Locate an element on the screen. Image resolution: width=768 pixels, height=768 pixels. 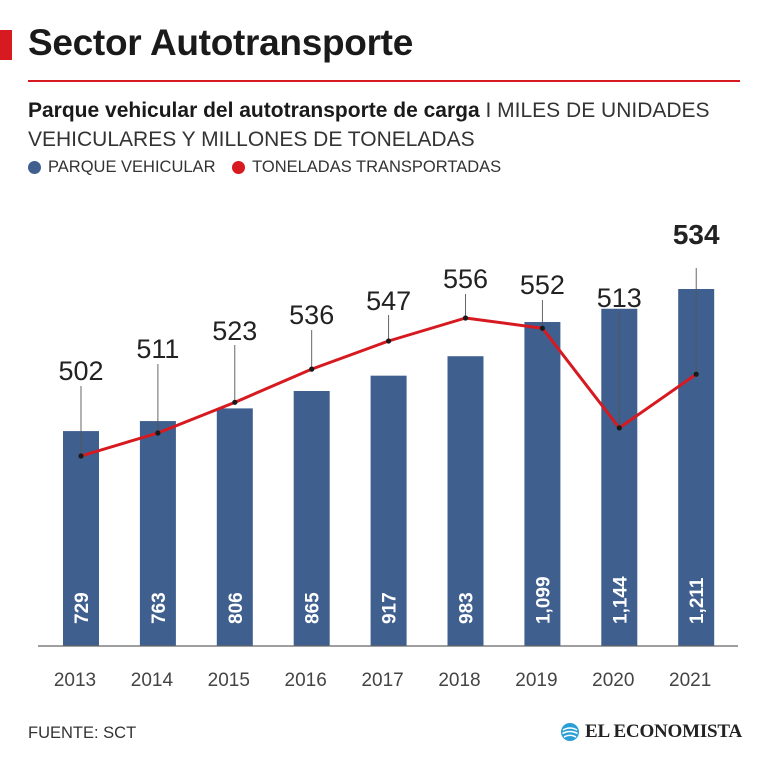
bar-2014 is located at coordinates (157, 533).